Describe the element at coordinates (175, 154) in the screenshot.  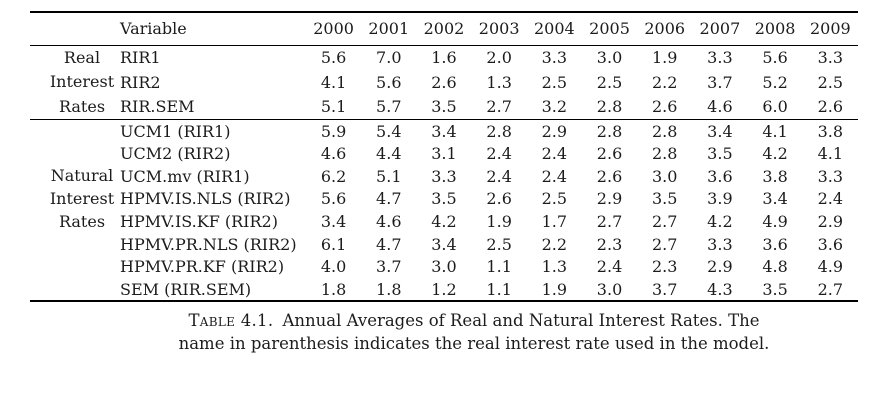
I see `variable-cell: UCM2 (RIR2)` at that location.